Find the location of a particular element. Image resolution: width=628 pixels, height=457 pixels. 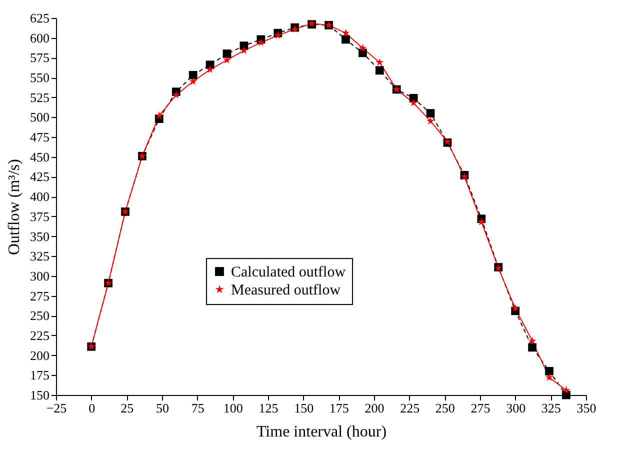

y-tick-label: 275 is located at coordinates (40, 296).